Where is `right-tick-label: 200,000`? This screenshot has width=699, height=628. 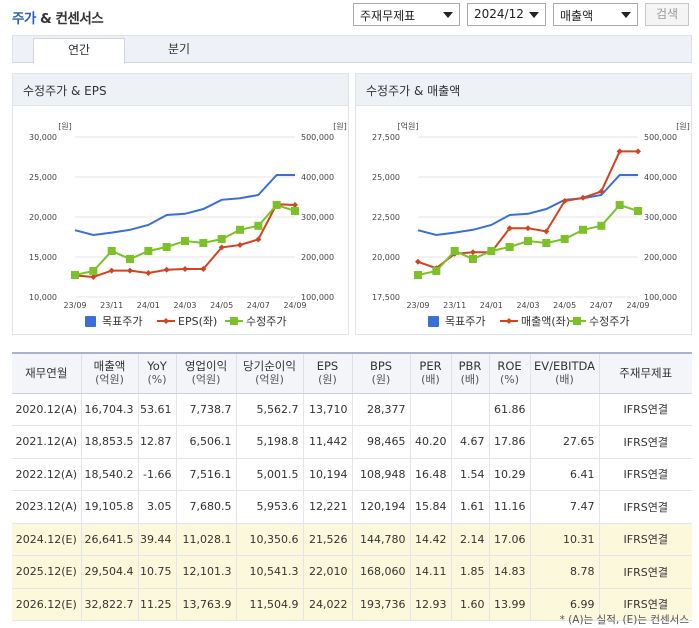 right-tick-label: 200,000 is located at coordinates (660, 257).